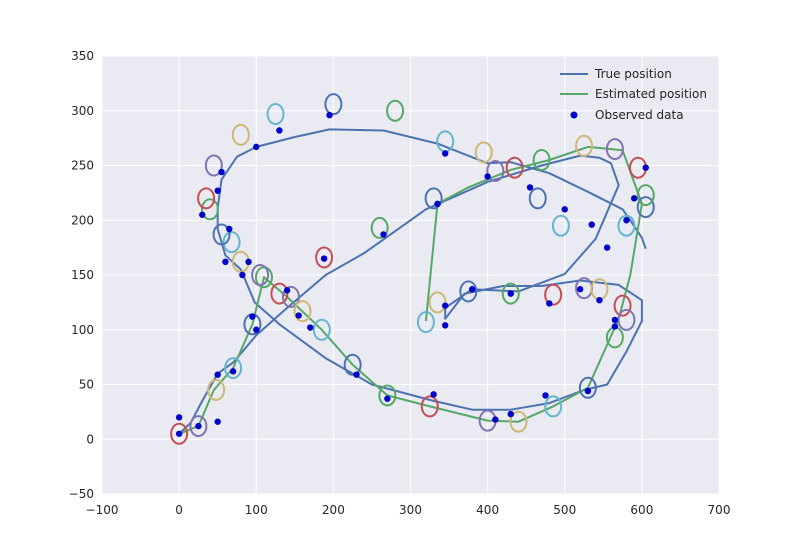  I want to click on y-tick-label: 250, so click(82, 166).